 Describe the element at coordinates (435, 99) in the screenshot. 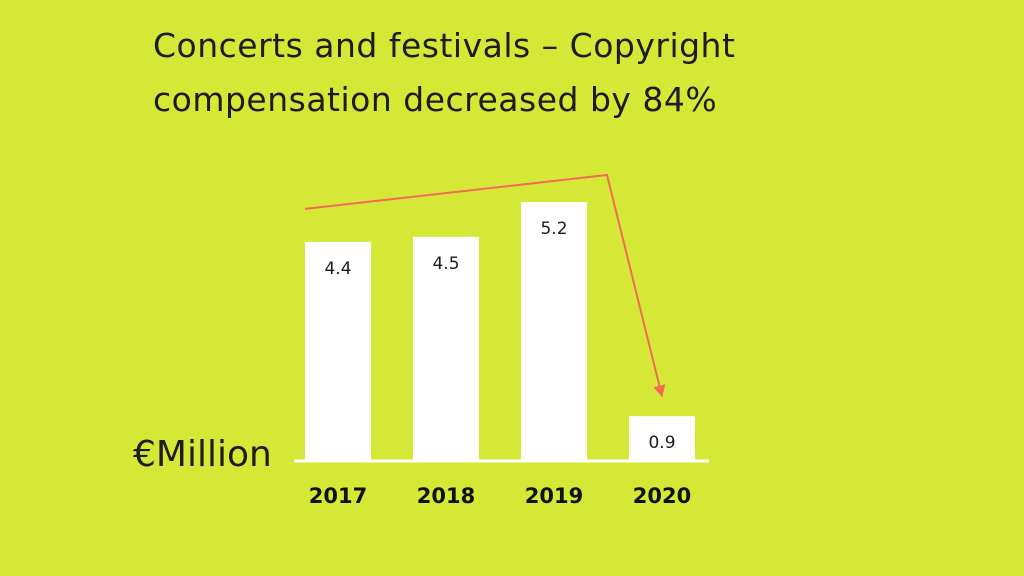

I see `chart-title-line-2: compensation decreased by 84%` at that location.